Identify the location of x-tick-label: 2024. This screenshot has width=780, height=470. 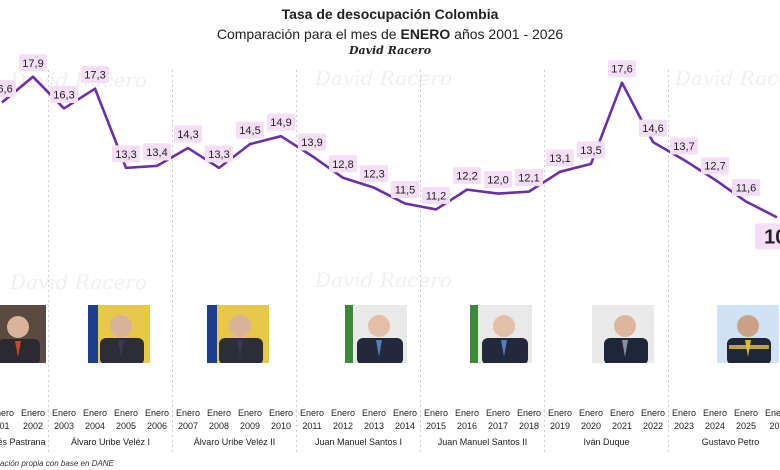
(715, 426).